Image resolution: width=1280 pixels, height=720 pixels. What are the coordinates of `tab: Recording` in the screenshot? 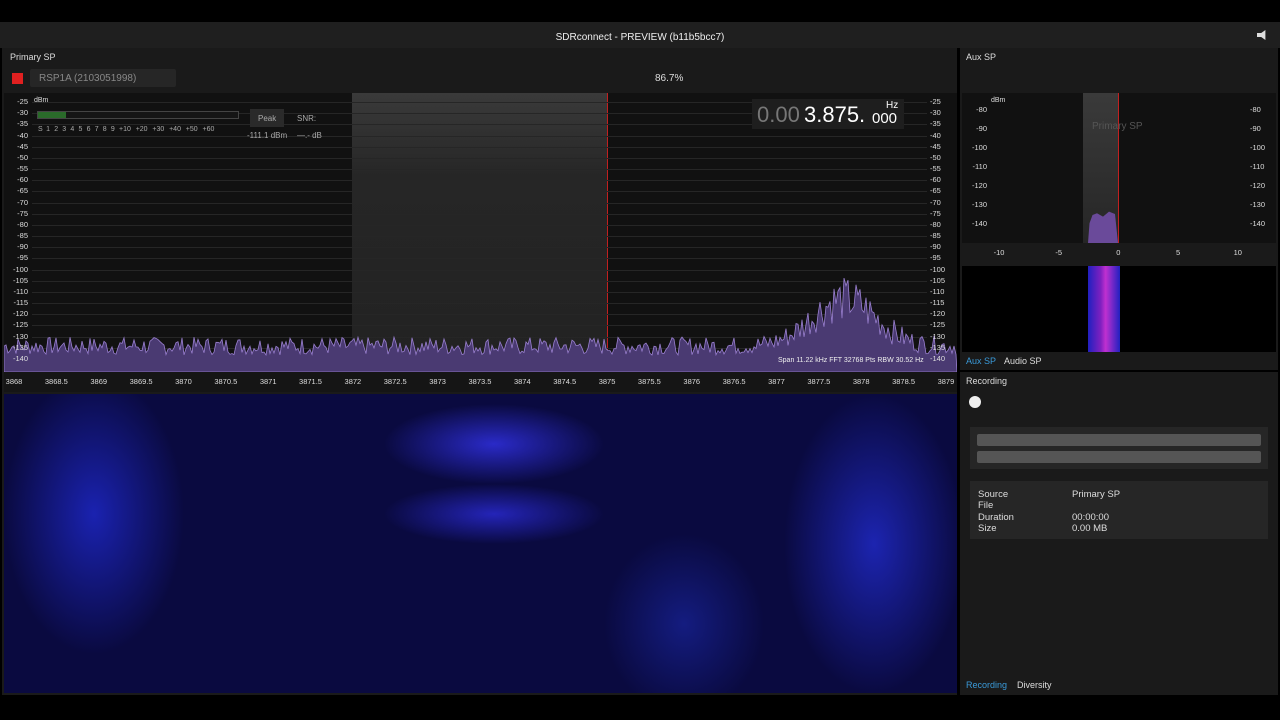 It's located at (987, 685).